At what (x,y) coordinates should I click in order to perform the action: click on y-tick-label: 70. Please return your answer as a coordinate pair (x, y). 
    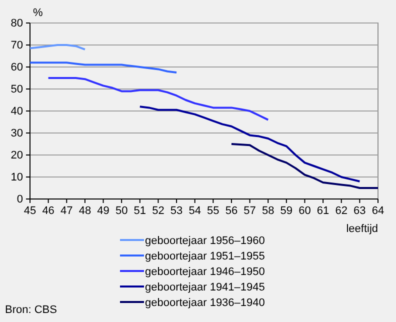
    Looking at the image, I should click on (16, 46).